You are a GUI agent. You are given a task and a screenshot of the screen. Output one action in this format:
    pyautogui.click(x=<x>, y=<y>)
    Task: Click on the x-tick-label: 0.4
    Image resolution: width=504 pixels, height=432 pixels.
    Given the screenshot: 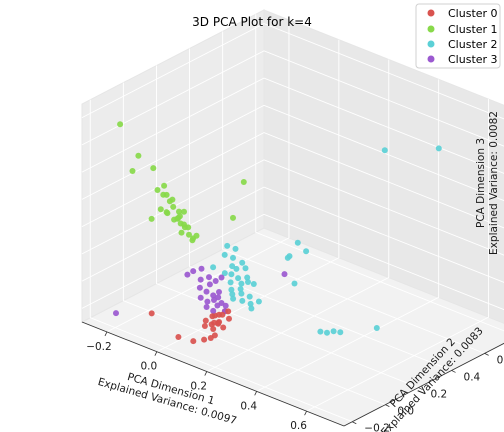 What is the action you would take?
    pyautogui.click(x=248, y=406)
    